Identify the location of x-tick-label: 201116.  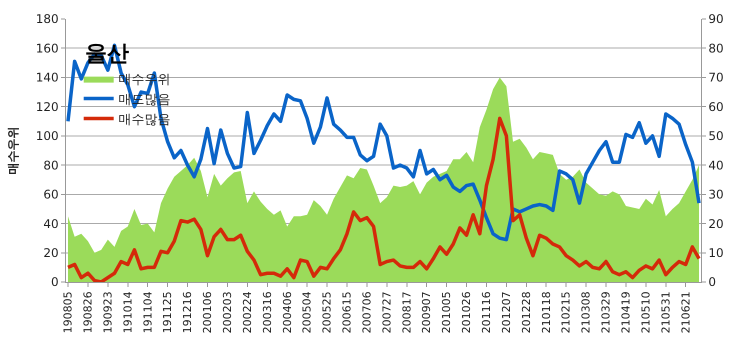
(487, 312).